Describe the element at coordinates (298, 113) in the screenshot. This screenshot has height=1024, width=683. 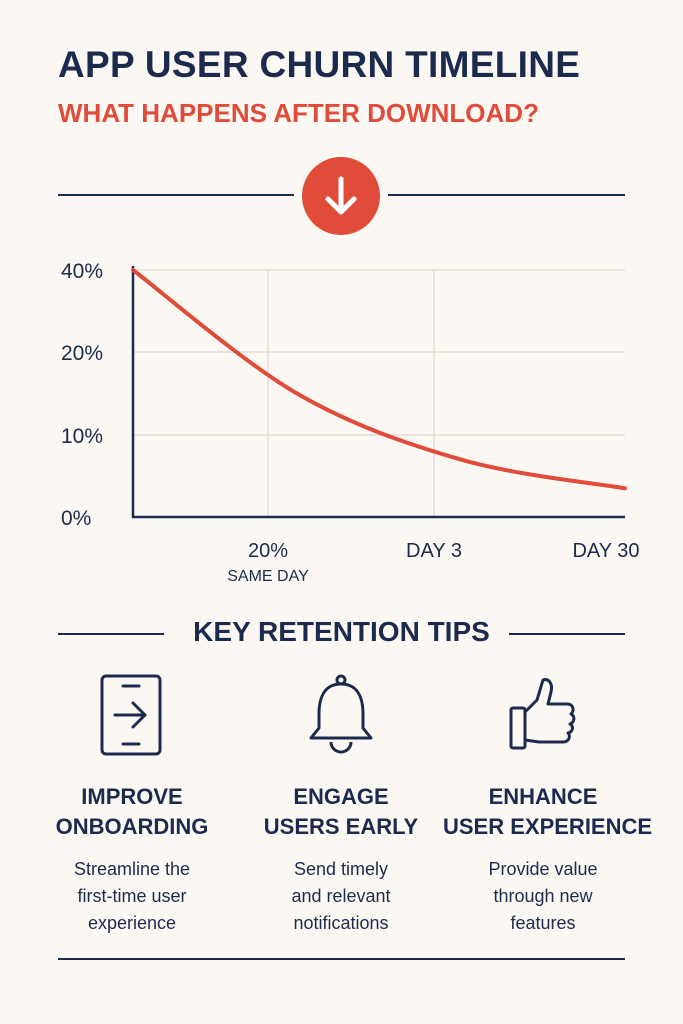
I see `page-subtitle: WHAT HAPPENS AFTER DOWNLOAD?` at that location.